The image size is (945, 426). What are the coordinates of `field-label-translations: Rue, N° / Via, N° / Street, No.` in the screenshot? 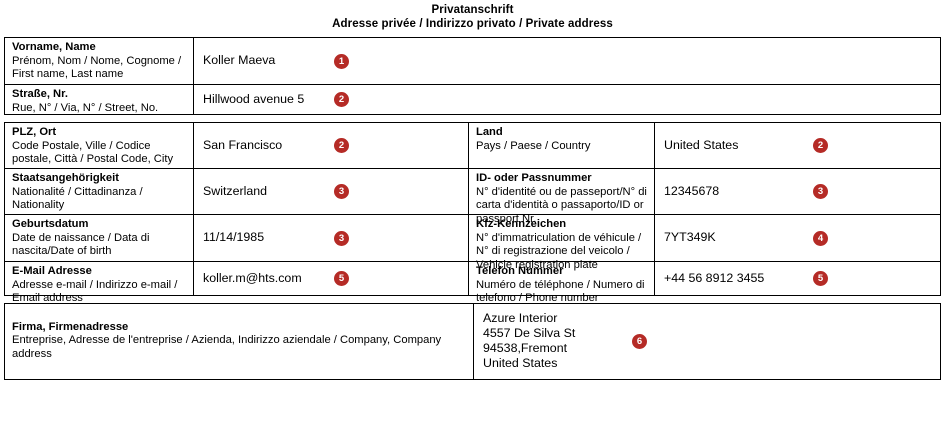 It's located at (85, 107).